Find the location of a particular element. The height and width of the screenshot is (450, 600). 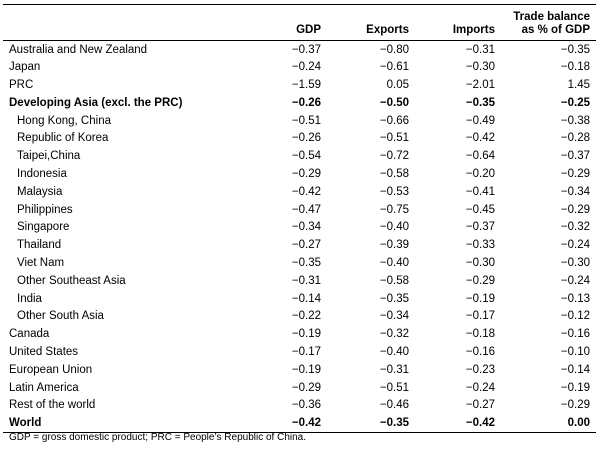

table-row: Malaysia −0.42 −0.53 −0.41 −0.34 is located at coordinates (299, 192).